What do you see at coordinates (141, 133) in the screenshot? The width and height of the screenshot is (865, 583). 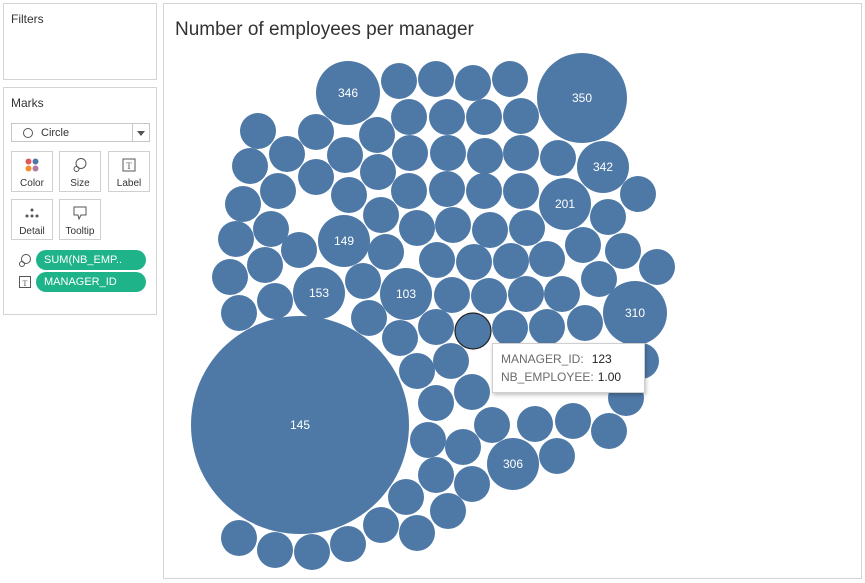 I see `chevron-down-icon` at bounding box center [141, 133].